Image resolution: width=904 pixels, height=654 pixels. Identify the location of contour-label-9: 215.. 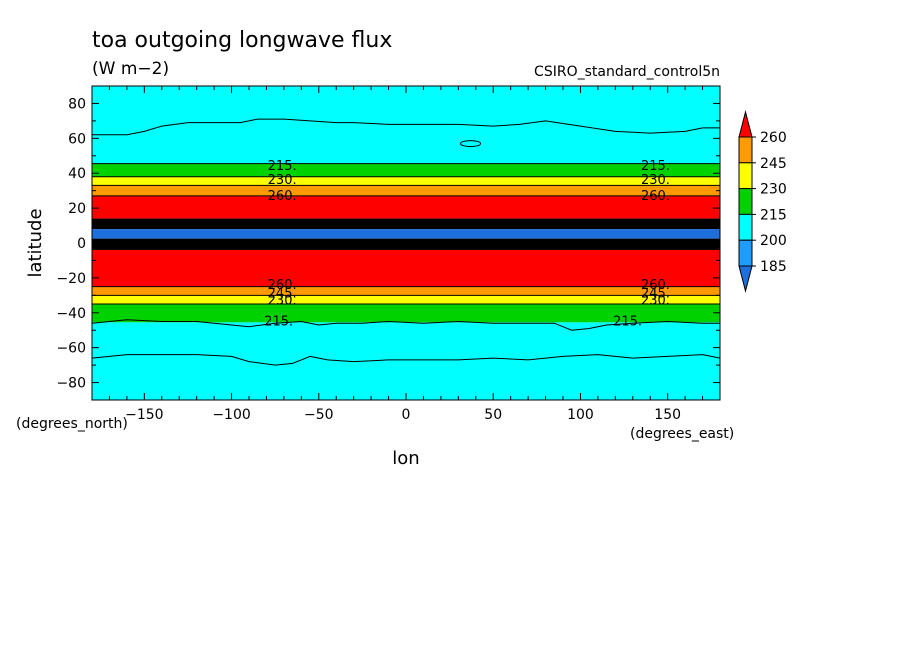
(278, 322).